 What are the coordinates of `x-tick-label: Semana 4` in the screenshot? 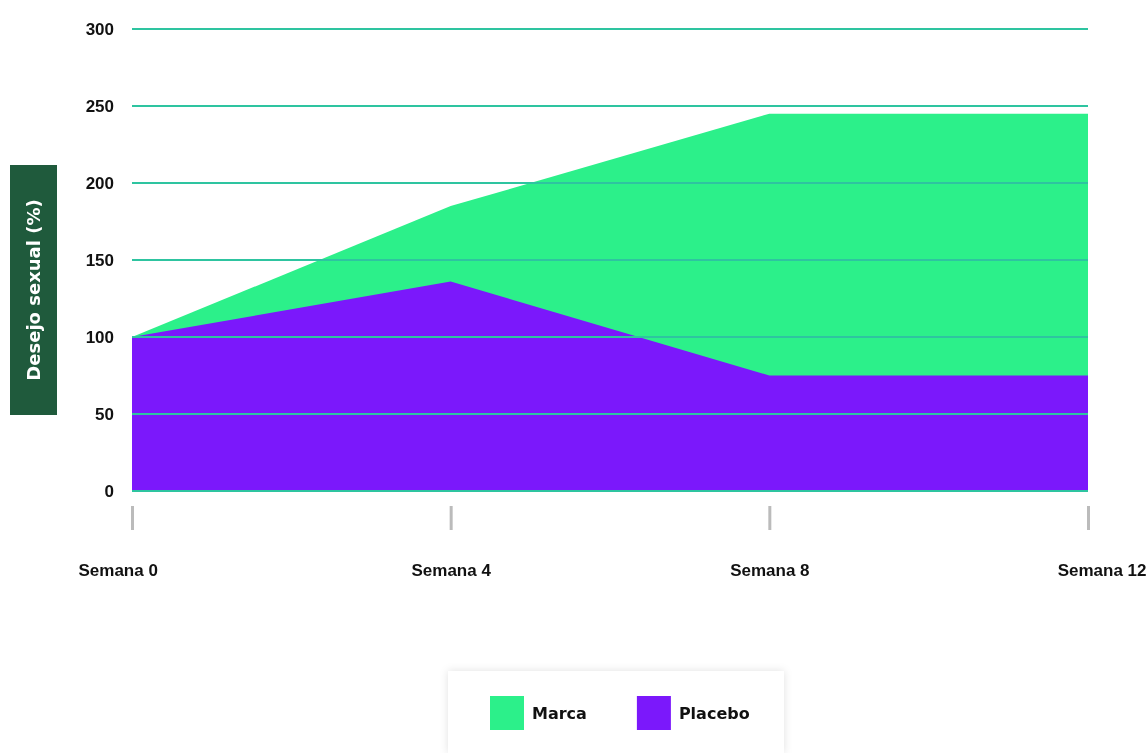 It's located at (451, 571).